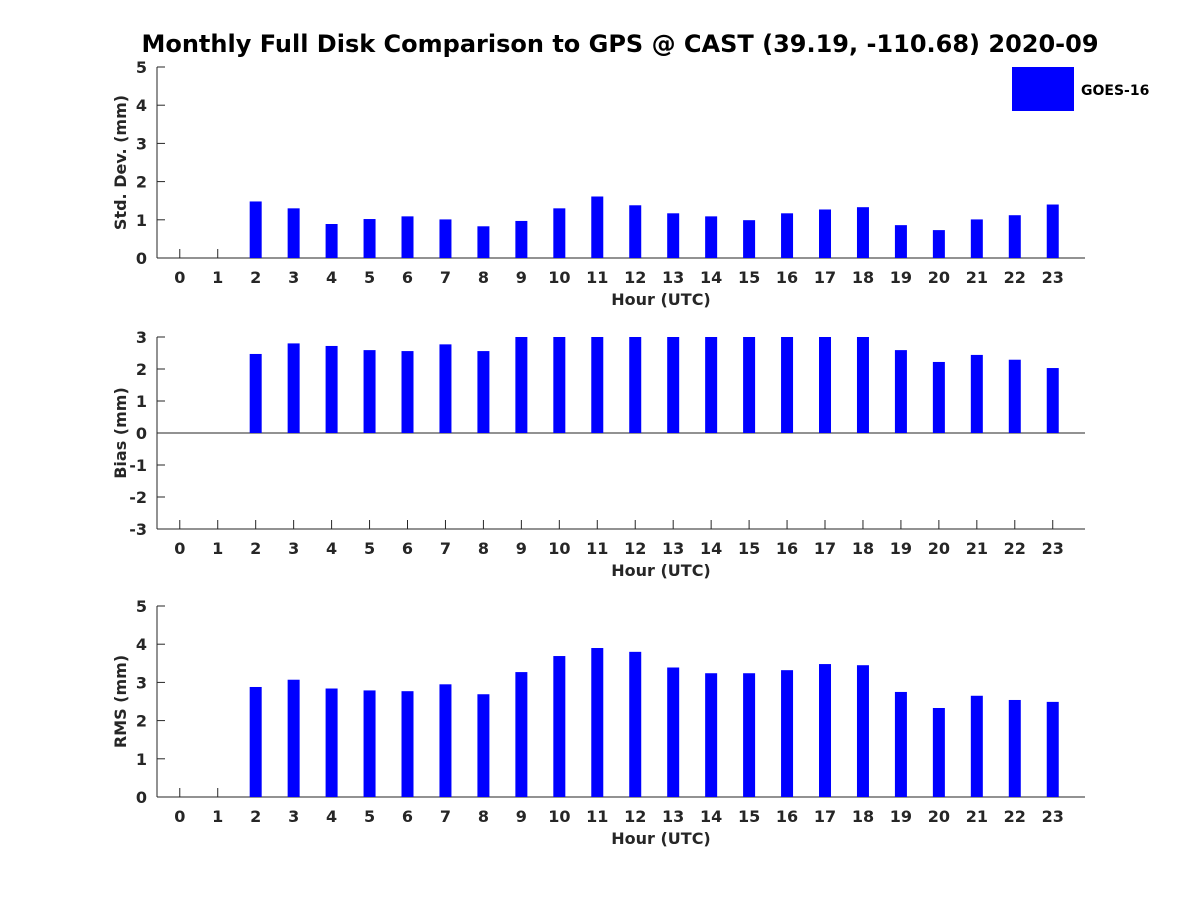 The height and width of the screenshot is (900, 1200). Describe the element at coordinates (369, 548) in the screenshot. I see `x-tick-label: 5` at that location.